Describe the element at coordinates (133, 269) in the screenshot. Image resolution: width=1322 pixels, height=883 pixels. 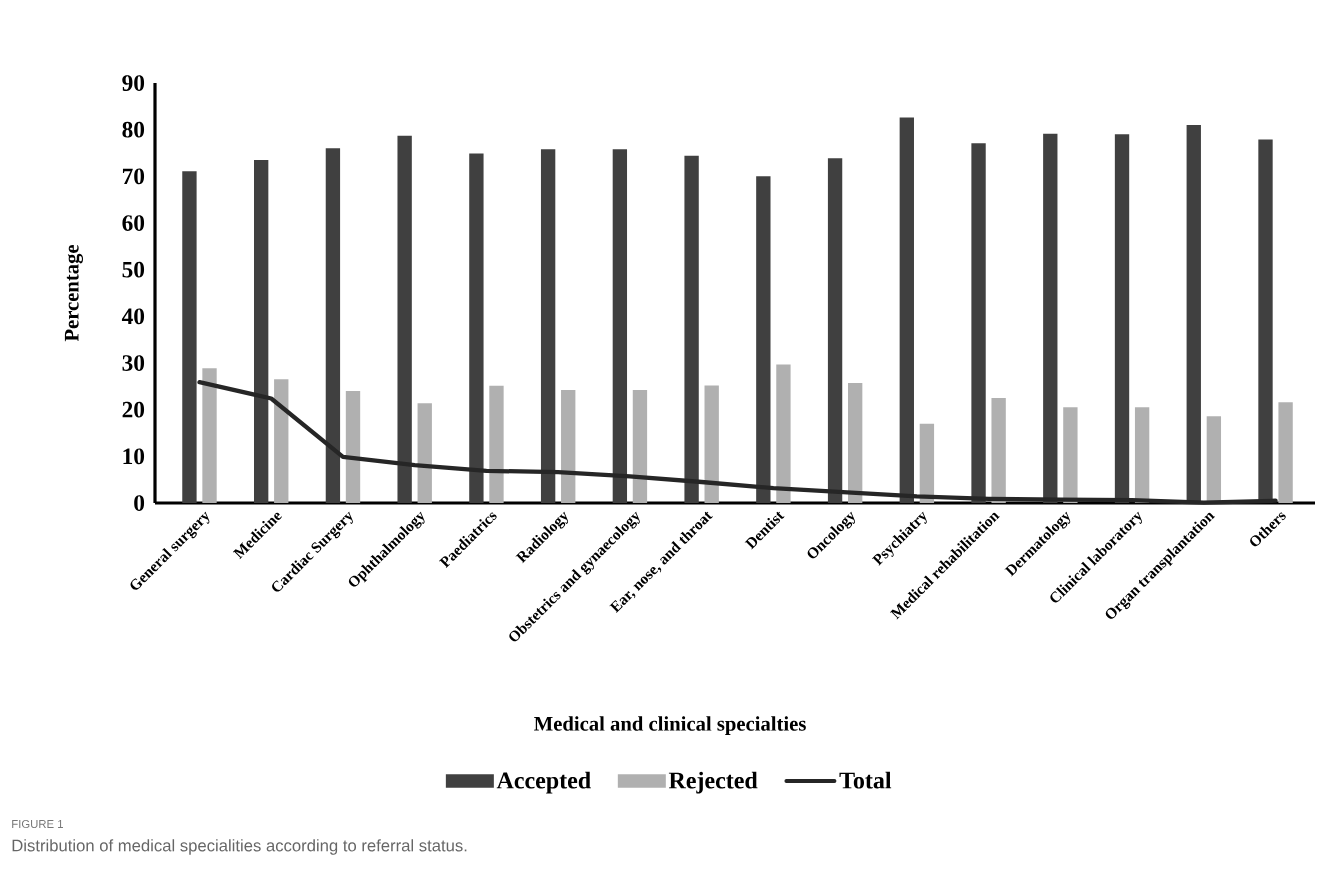
I see `y-tick-label: 50` at that location.